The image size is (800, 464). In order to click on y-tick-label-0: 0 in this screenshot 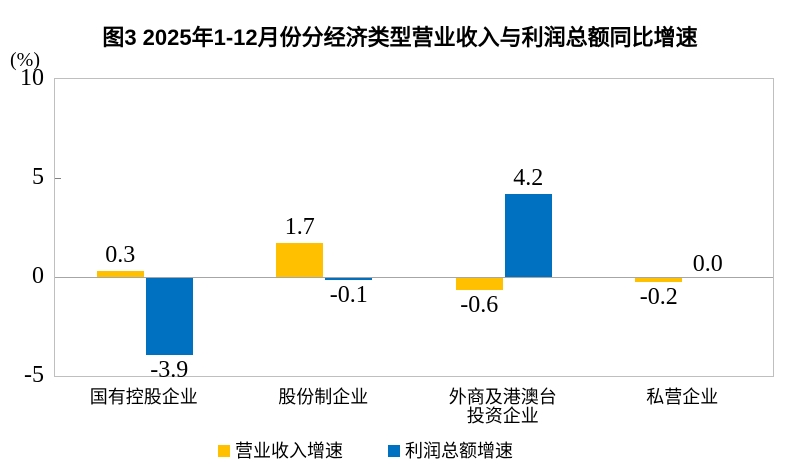, I will do `click(38, 276)`.